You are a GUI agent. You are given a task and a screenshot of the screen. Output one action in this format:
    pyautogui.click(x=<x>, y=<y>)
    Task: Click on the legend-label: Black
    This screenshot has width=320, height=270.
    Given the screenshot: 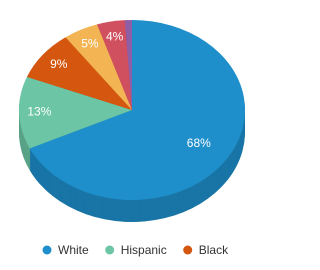 What is the action you would take?
    pyautogui.click(x=214, y=250)
    